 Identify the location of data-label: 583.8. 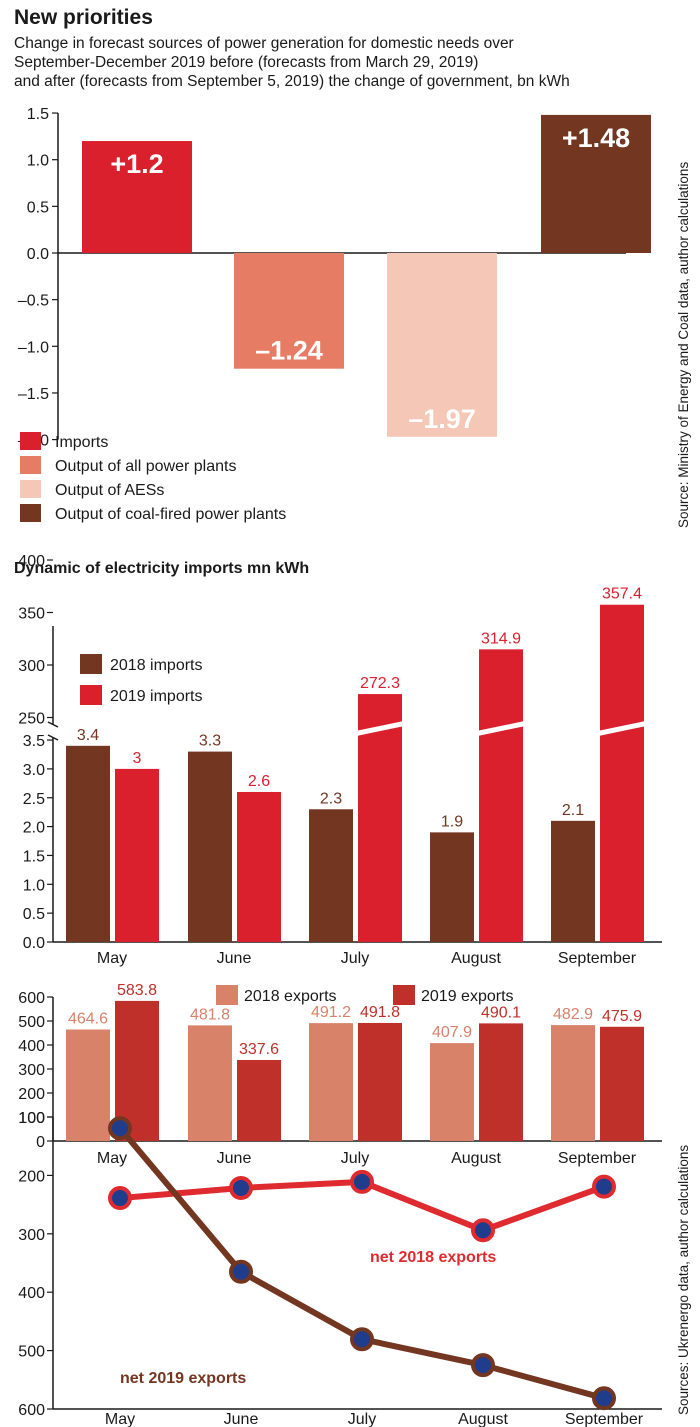
(137, 990).